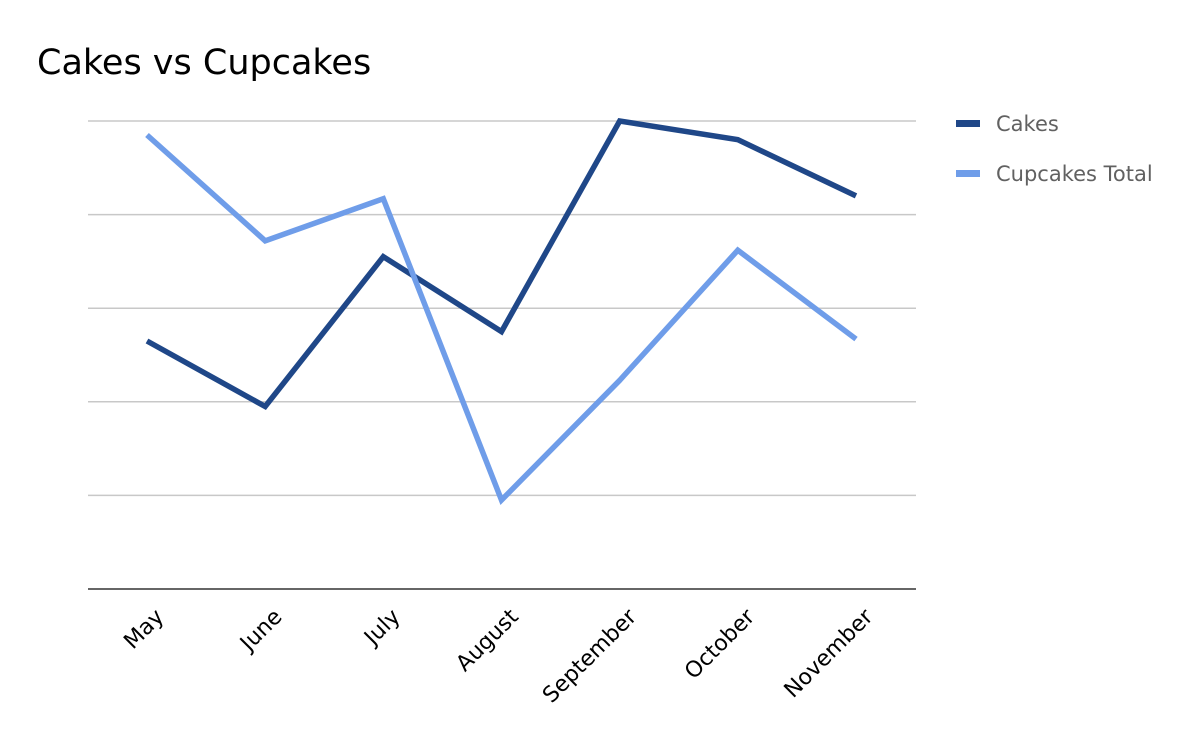 Image resolution: width=1200 pixels, height=742 pixels. I want to click on x-tick-label: July, so click(381, 628).